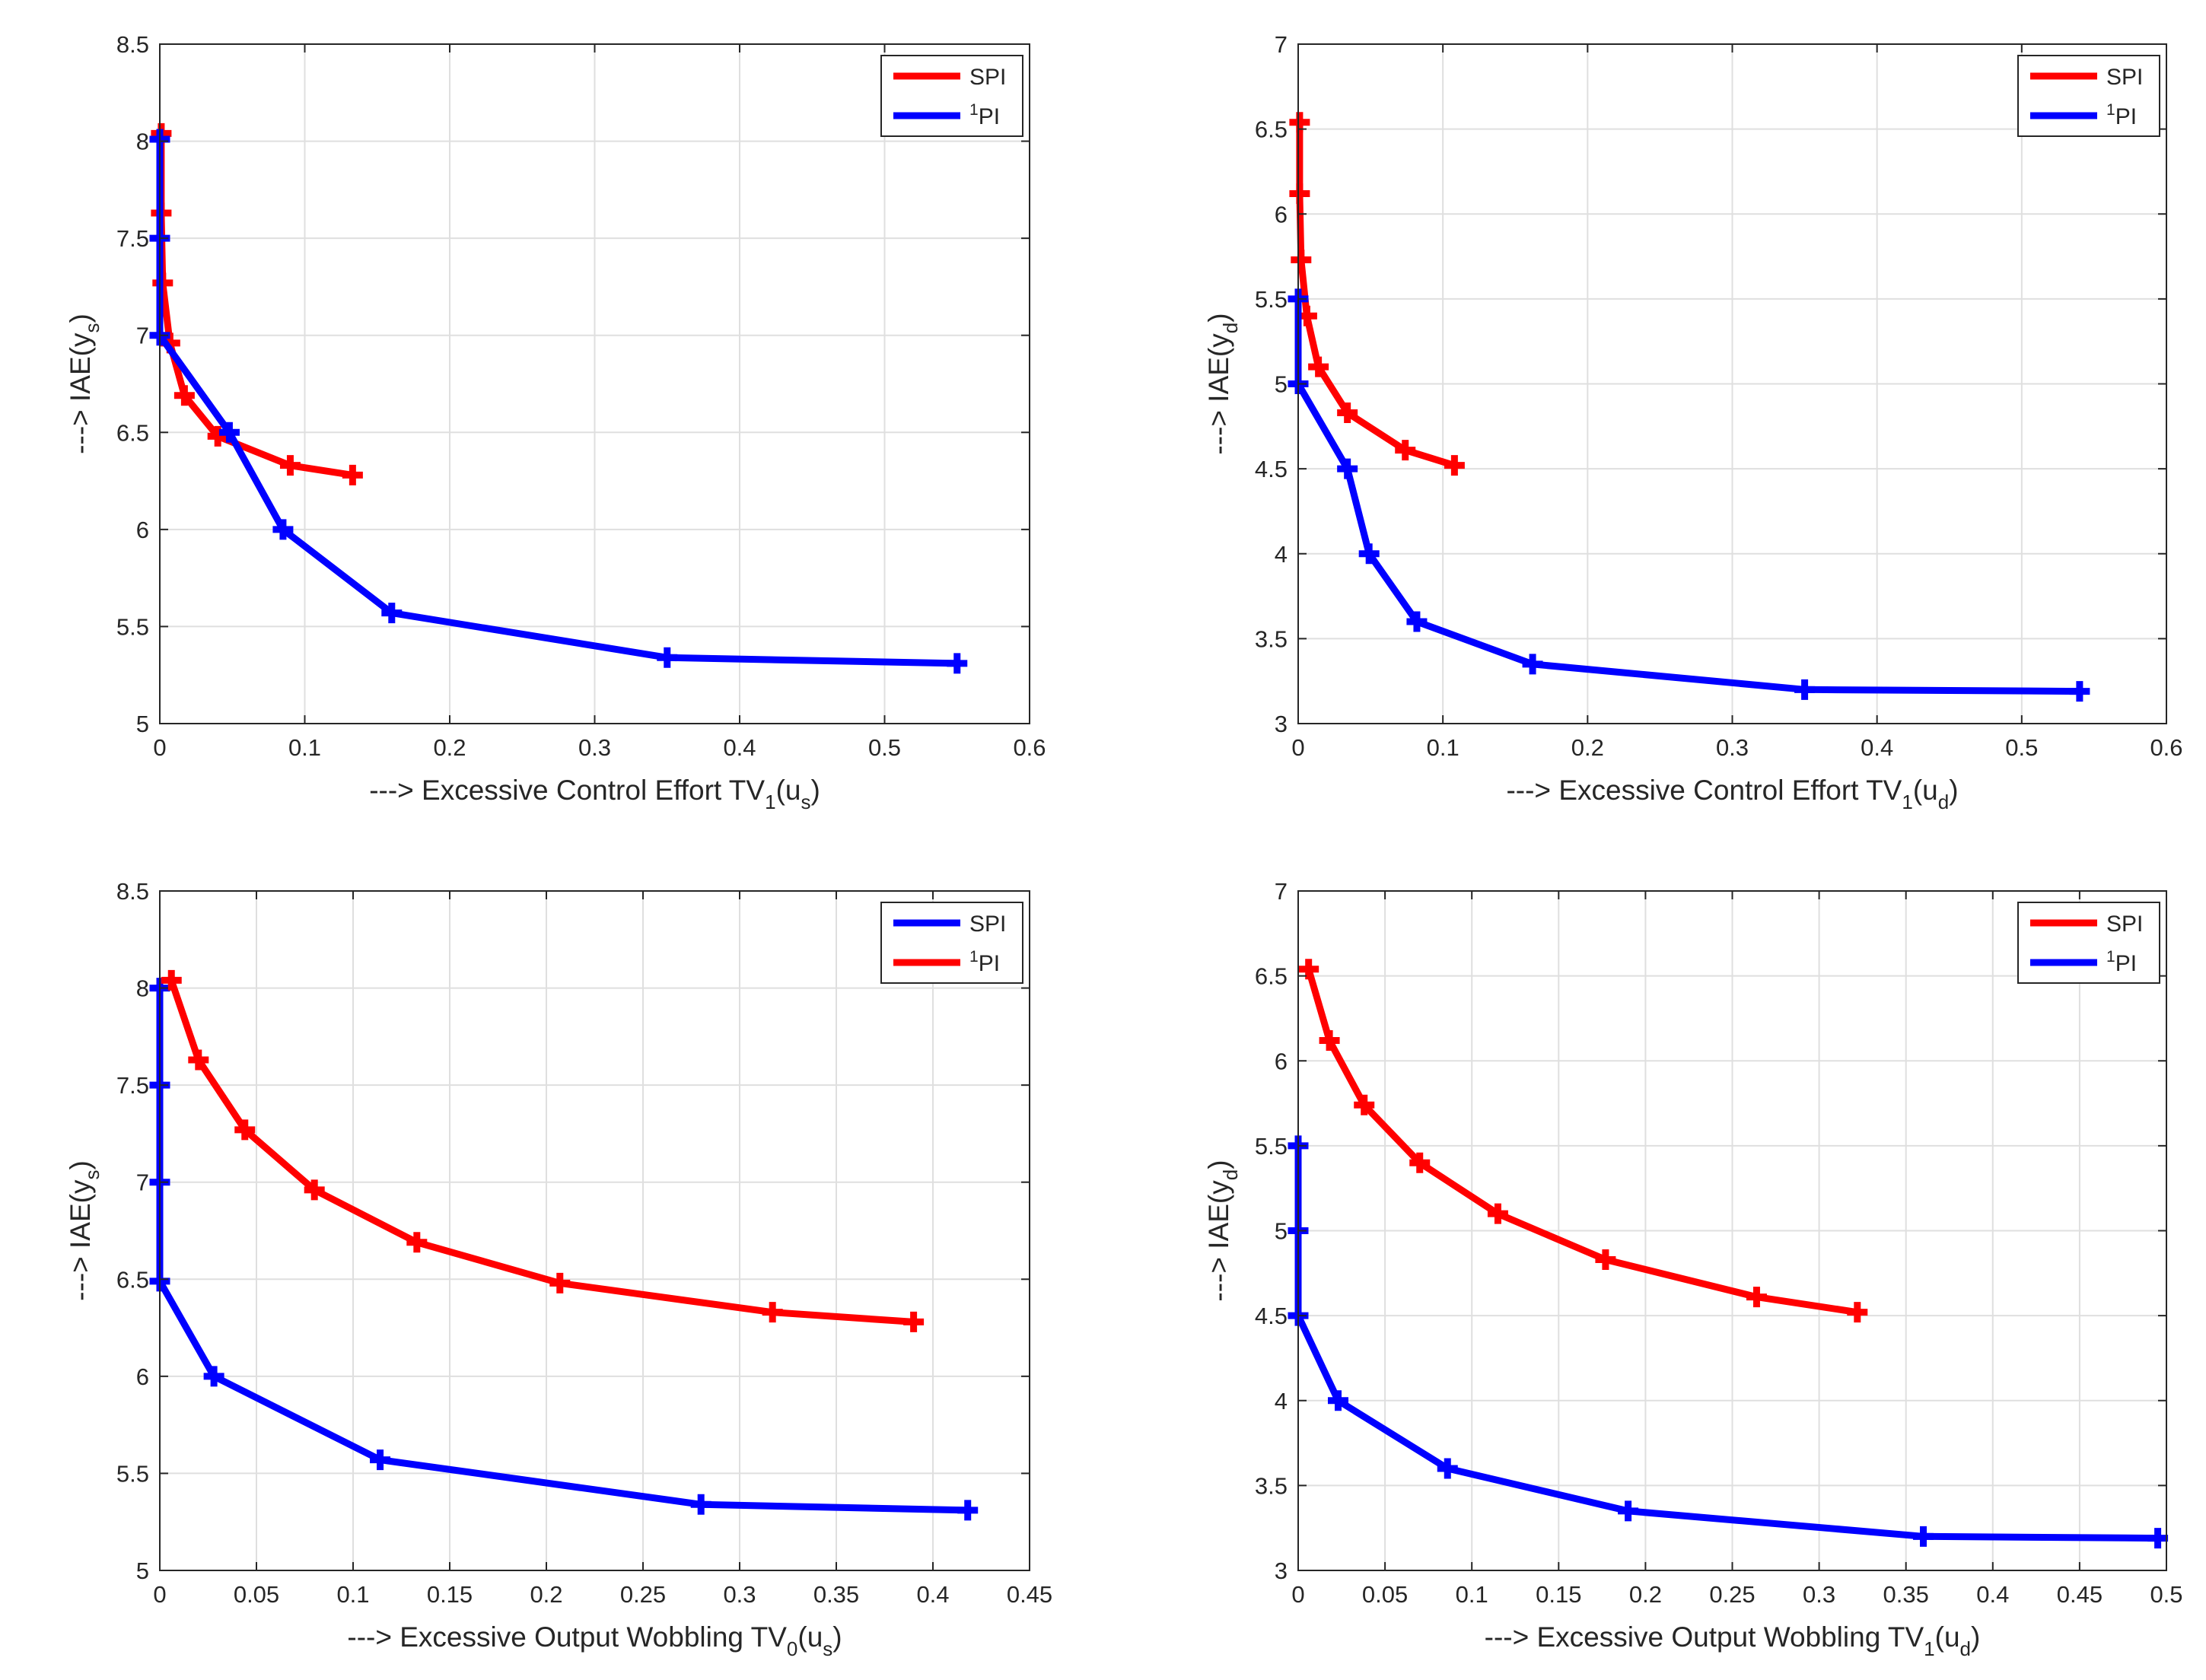 The width and height of the screenshot is (2206, 1680). What do you see at coordinates (1271, 1486) in the screenshot?
I see `y-tick-label: 3.5` at bounding box center [1271, 1486].